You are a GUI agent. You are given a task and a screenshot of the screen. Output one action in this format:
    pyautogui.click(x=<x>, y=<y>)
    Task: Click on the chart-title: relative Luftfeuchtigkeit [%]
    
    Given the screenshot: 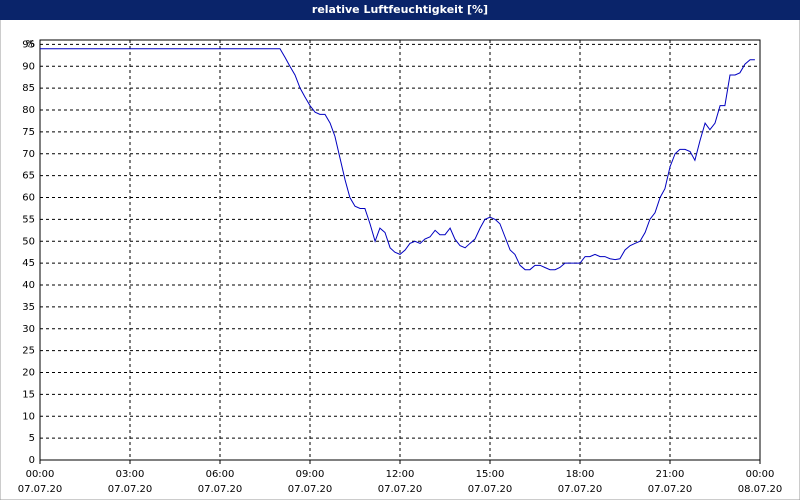 What is the action you would take?
    pyautogui.click(x=400, y=9)
    